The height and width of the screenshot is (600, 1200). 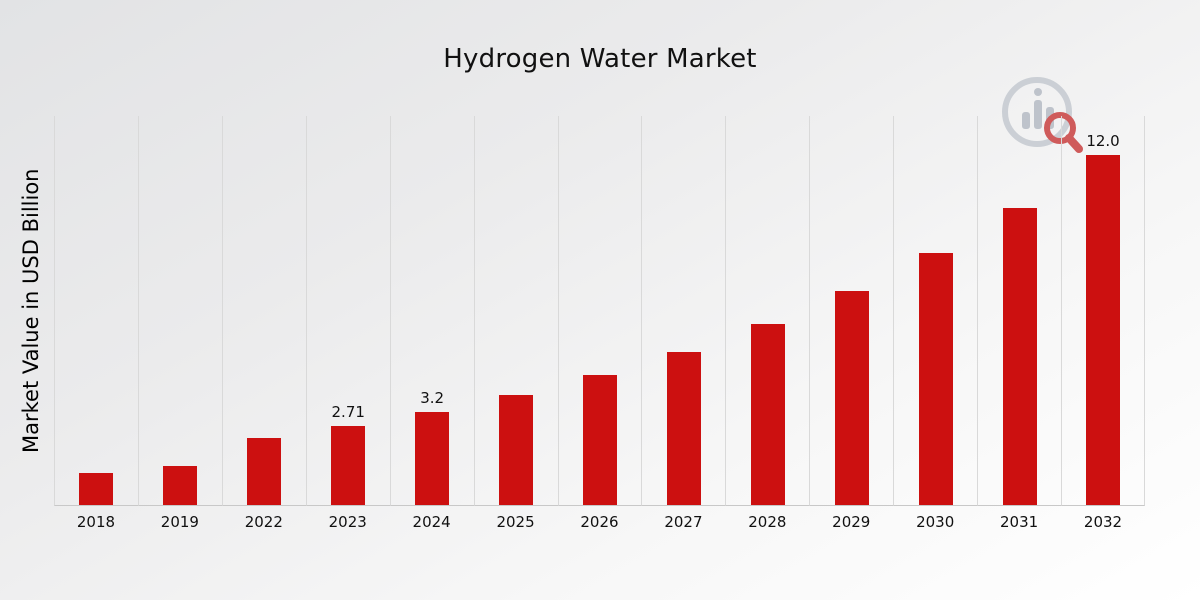 I want to click on chart-column: 2018, so click(x=96, y=325).